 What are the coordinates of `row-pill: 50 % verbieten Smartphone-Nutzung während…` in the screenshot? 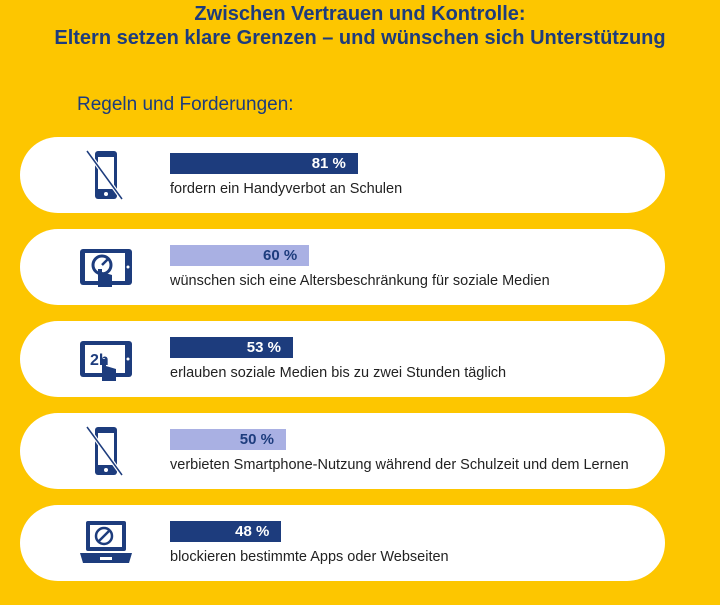 It's located at (342, 451).